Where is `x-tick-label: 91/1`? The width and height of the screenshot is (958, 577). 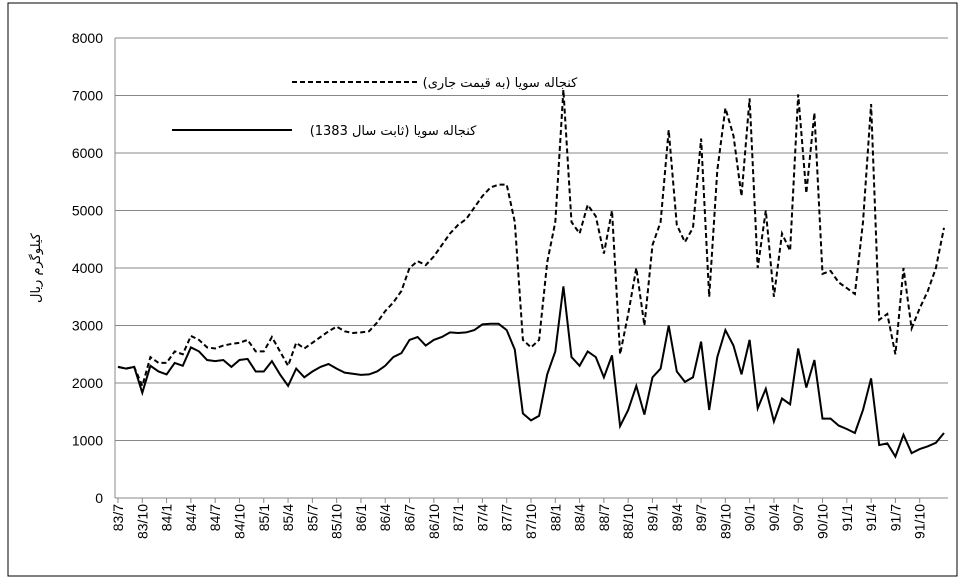
x-tick-label: 91/1 is located at coordinates (847, 517).